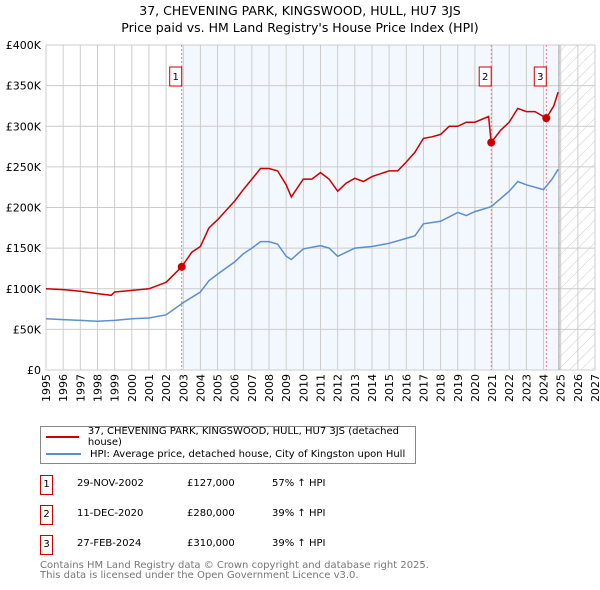 Image resolution: width=600 pixels, height=590 pixels. I want to click on x-tick-label: 2022, so click(509, 388).